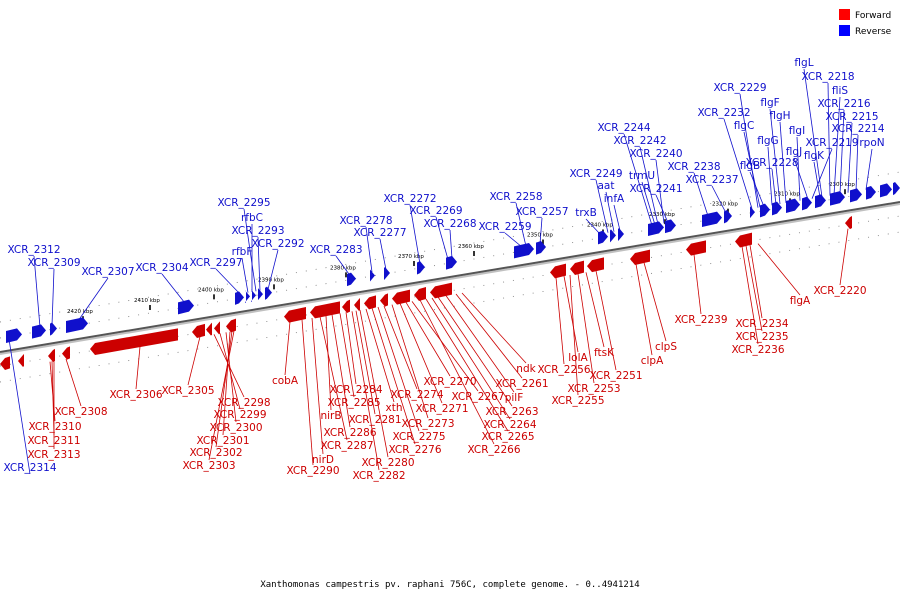  Describe the element at coordinates (349, 433) in the screenshot. I see `gene-label: XCR_2286` at that location.